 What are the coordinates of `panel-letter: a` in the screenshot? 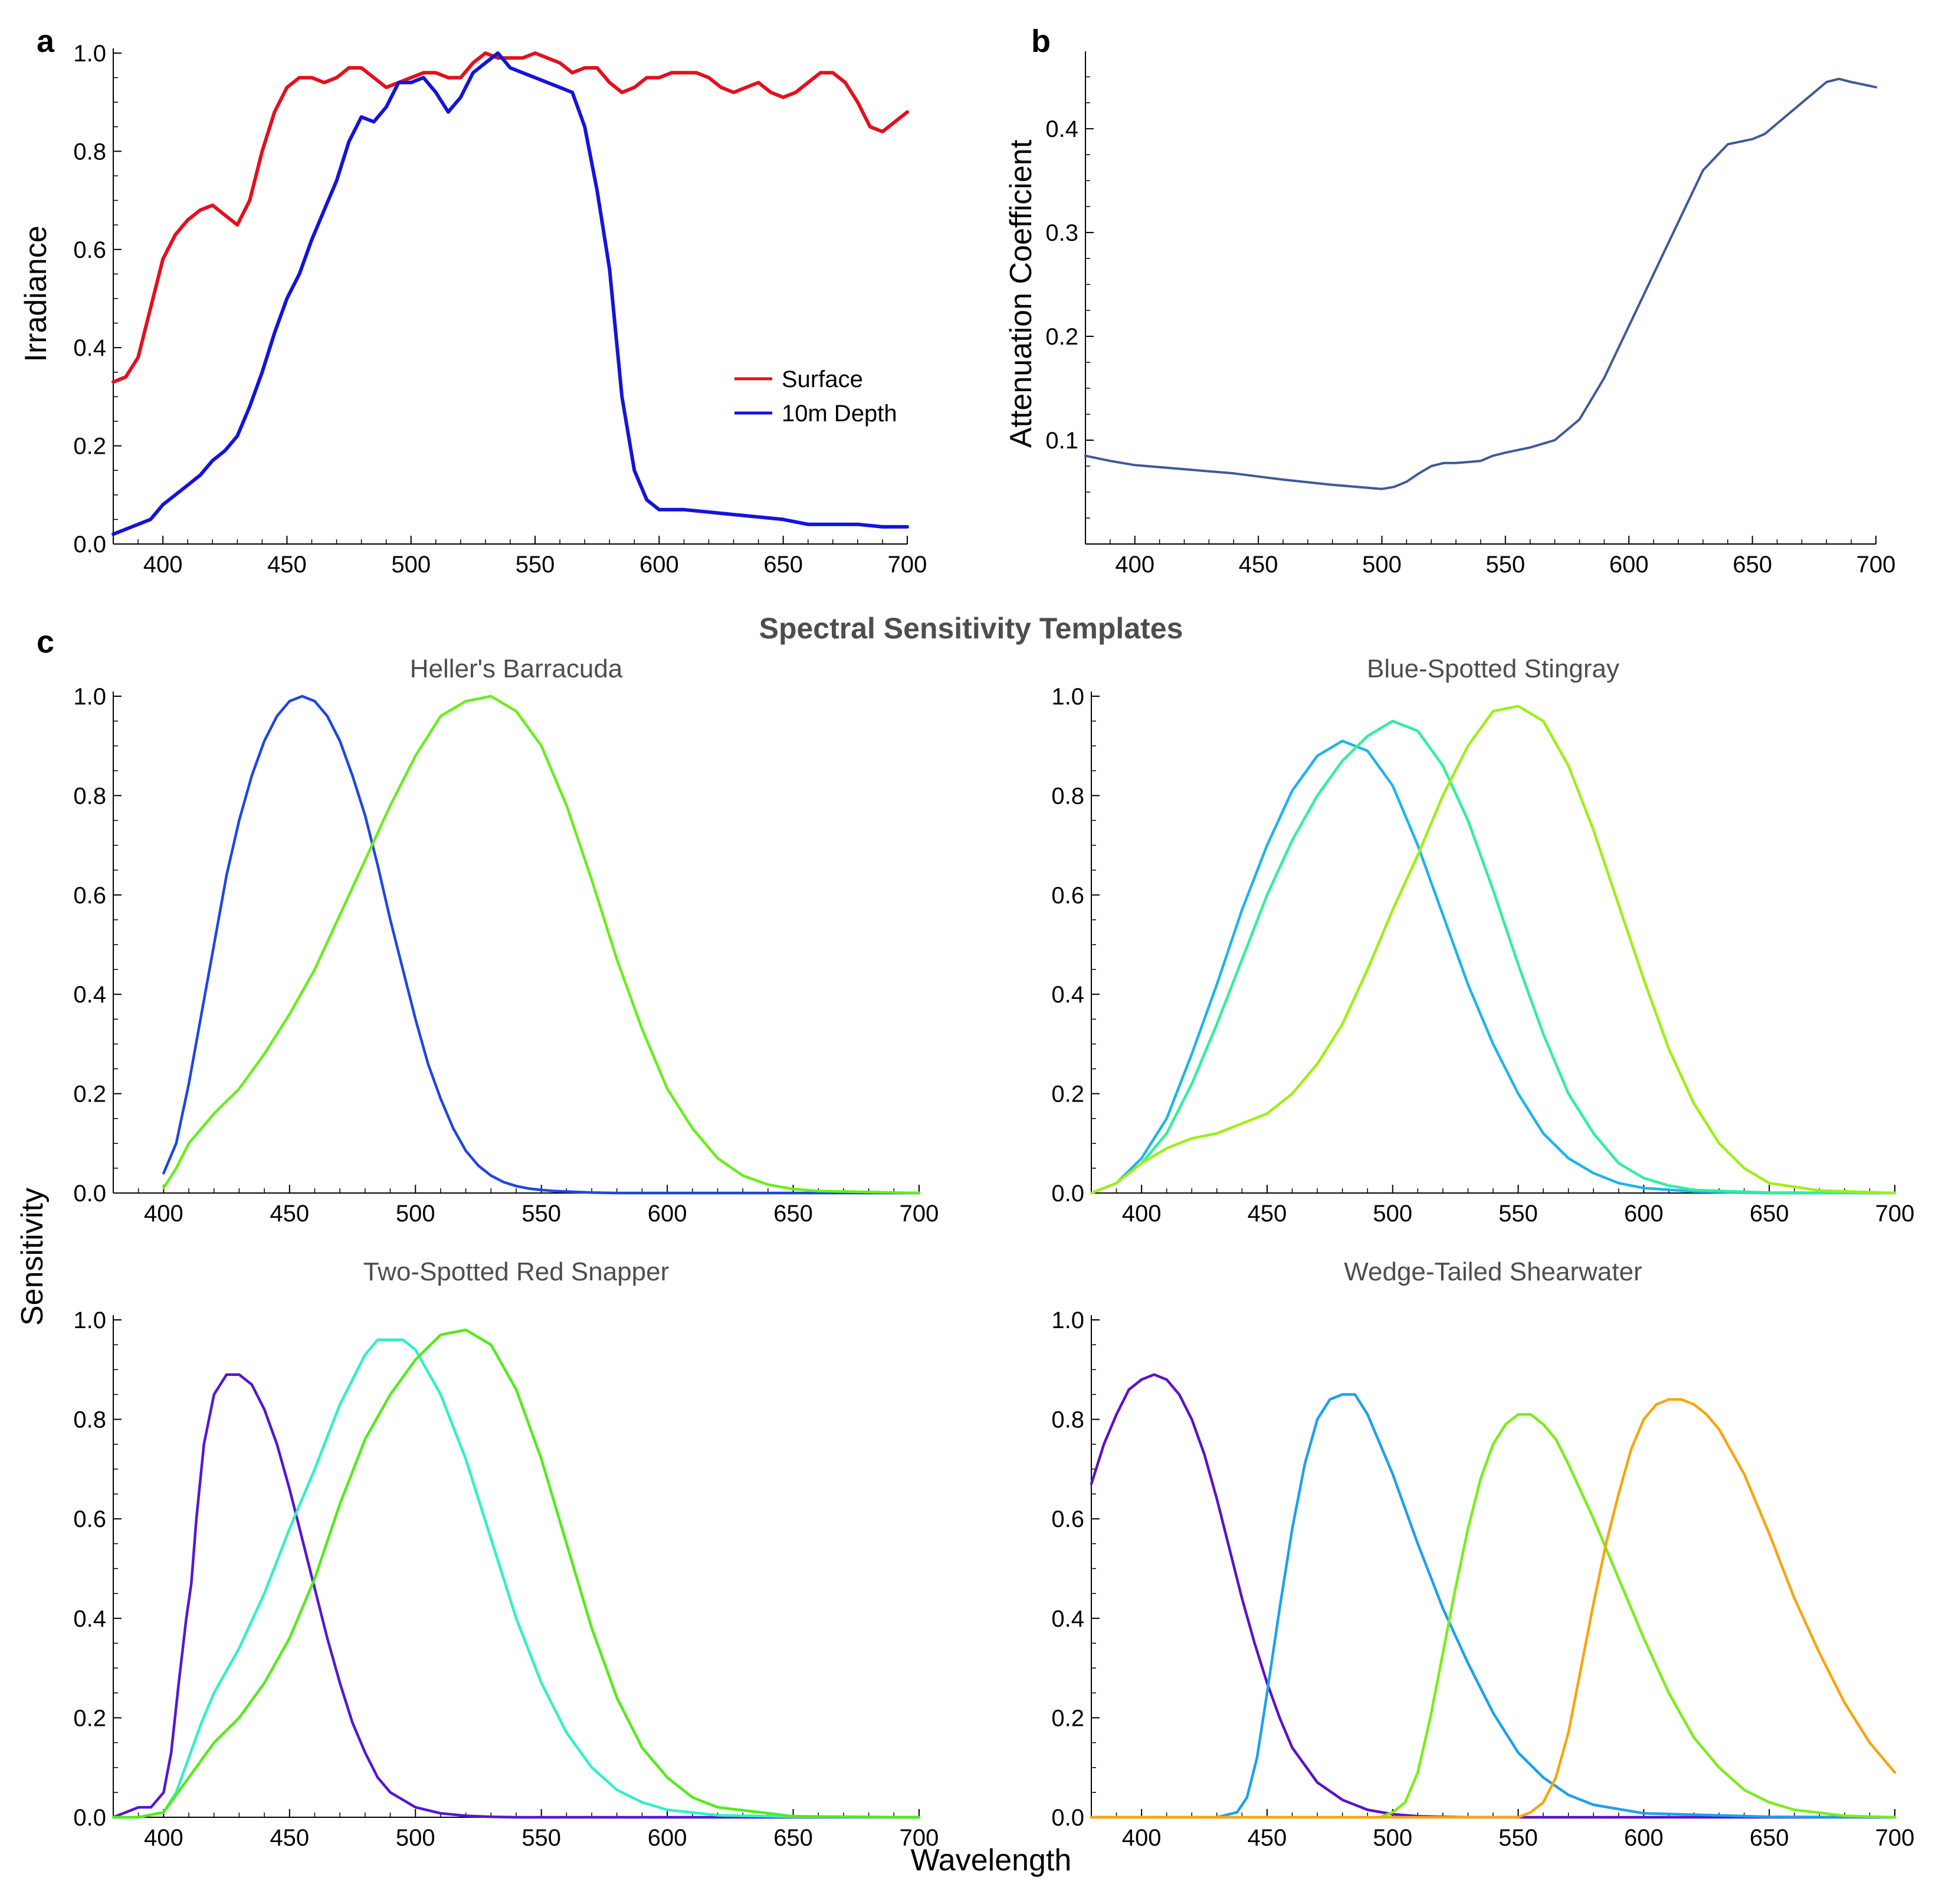 It's located at (46, 41).